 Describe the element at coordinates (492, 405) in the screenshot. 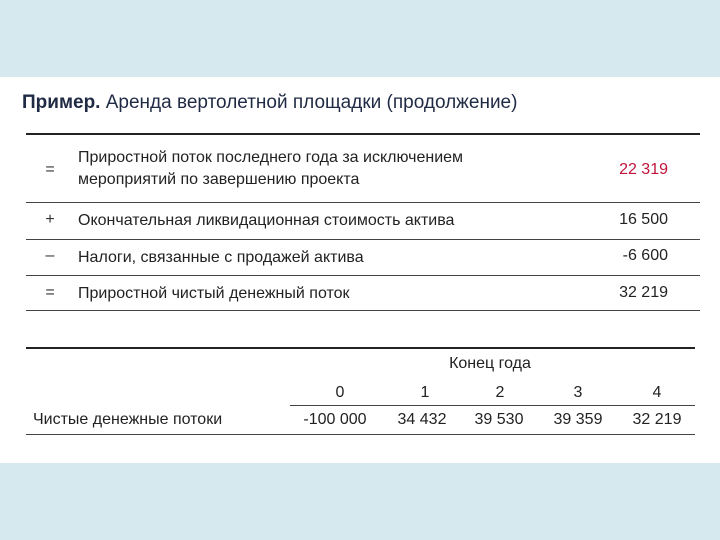

I see `cashflow-header-rule` at that location.